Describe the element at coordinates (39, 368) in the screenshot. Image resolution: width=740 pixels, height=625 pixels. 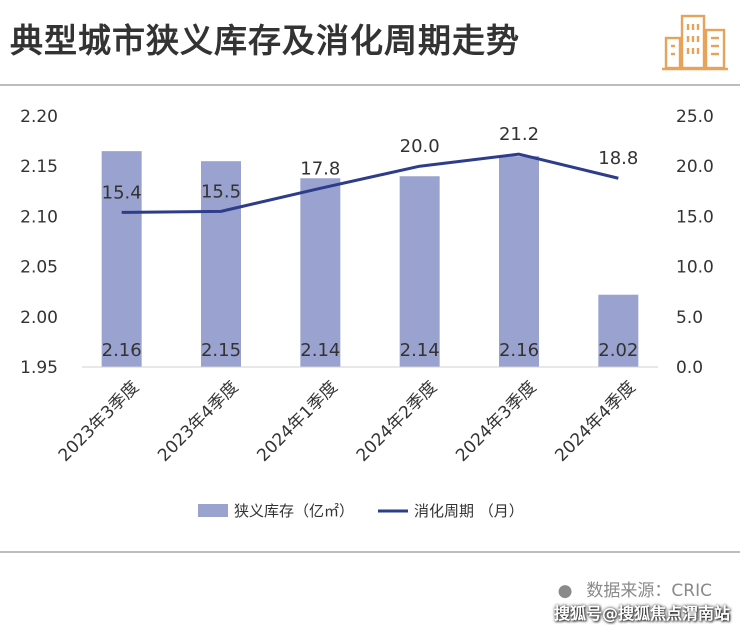
I see `y-left-tick-label: 1.95` at that location.